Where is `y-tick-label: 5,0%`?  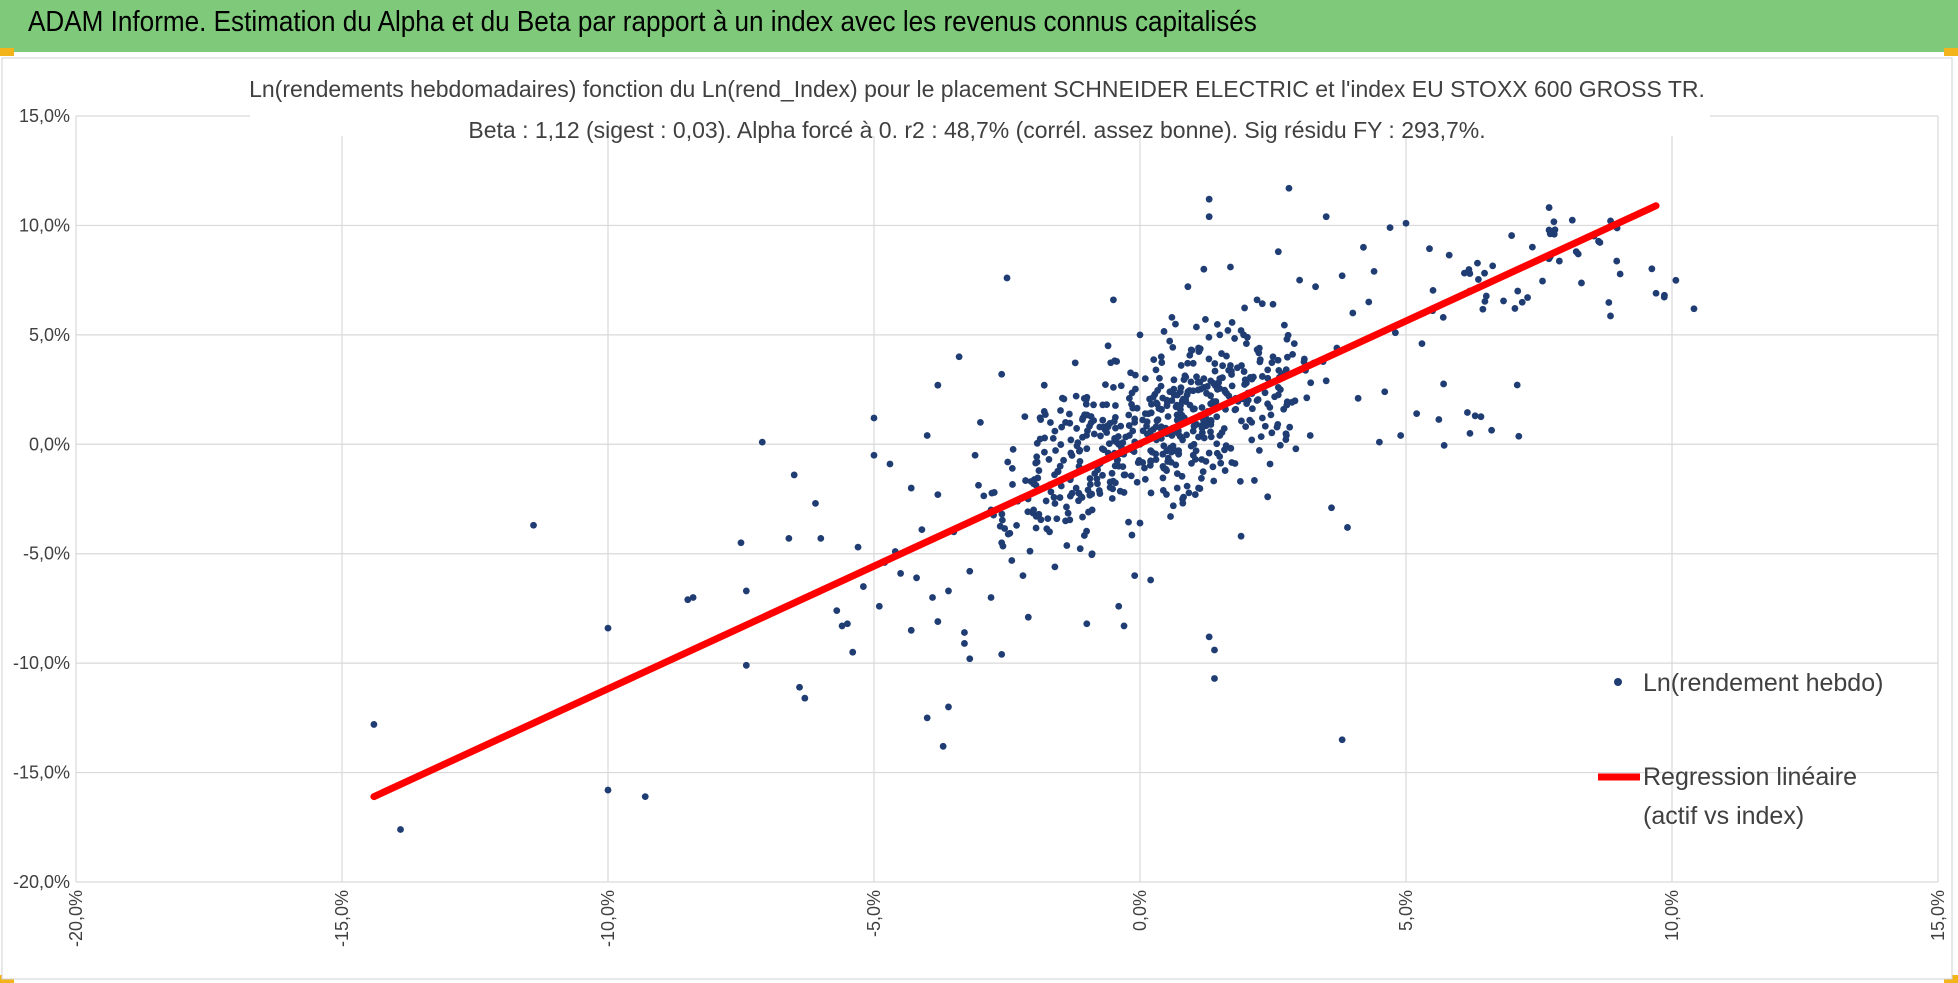
y-tick-label: 5,0% is located at coordinates (49, 335).